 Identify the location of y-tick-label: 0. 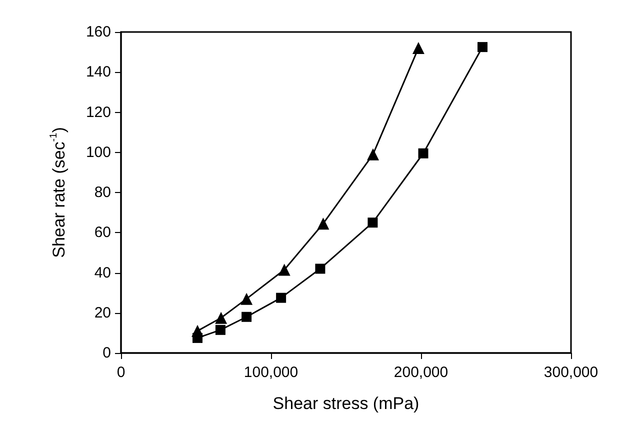
(106, 353).